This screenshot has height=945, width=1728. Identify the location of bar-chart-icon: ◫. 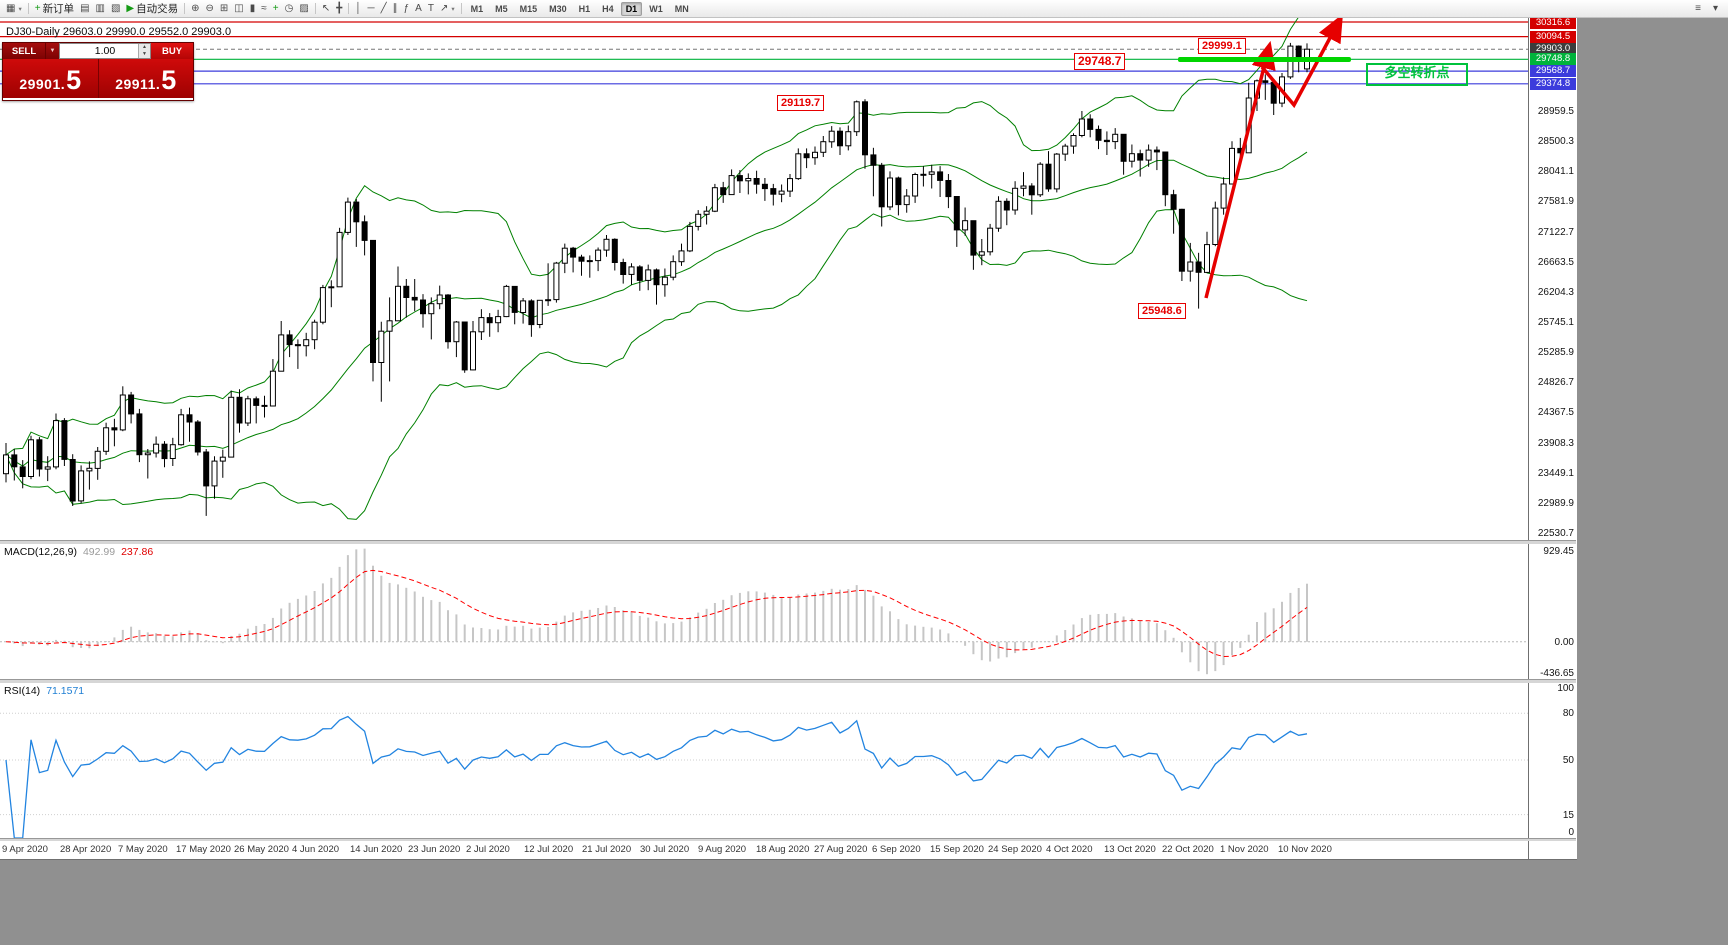
(238, 8).